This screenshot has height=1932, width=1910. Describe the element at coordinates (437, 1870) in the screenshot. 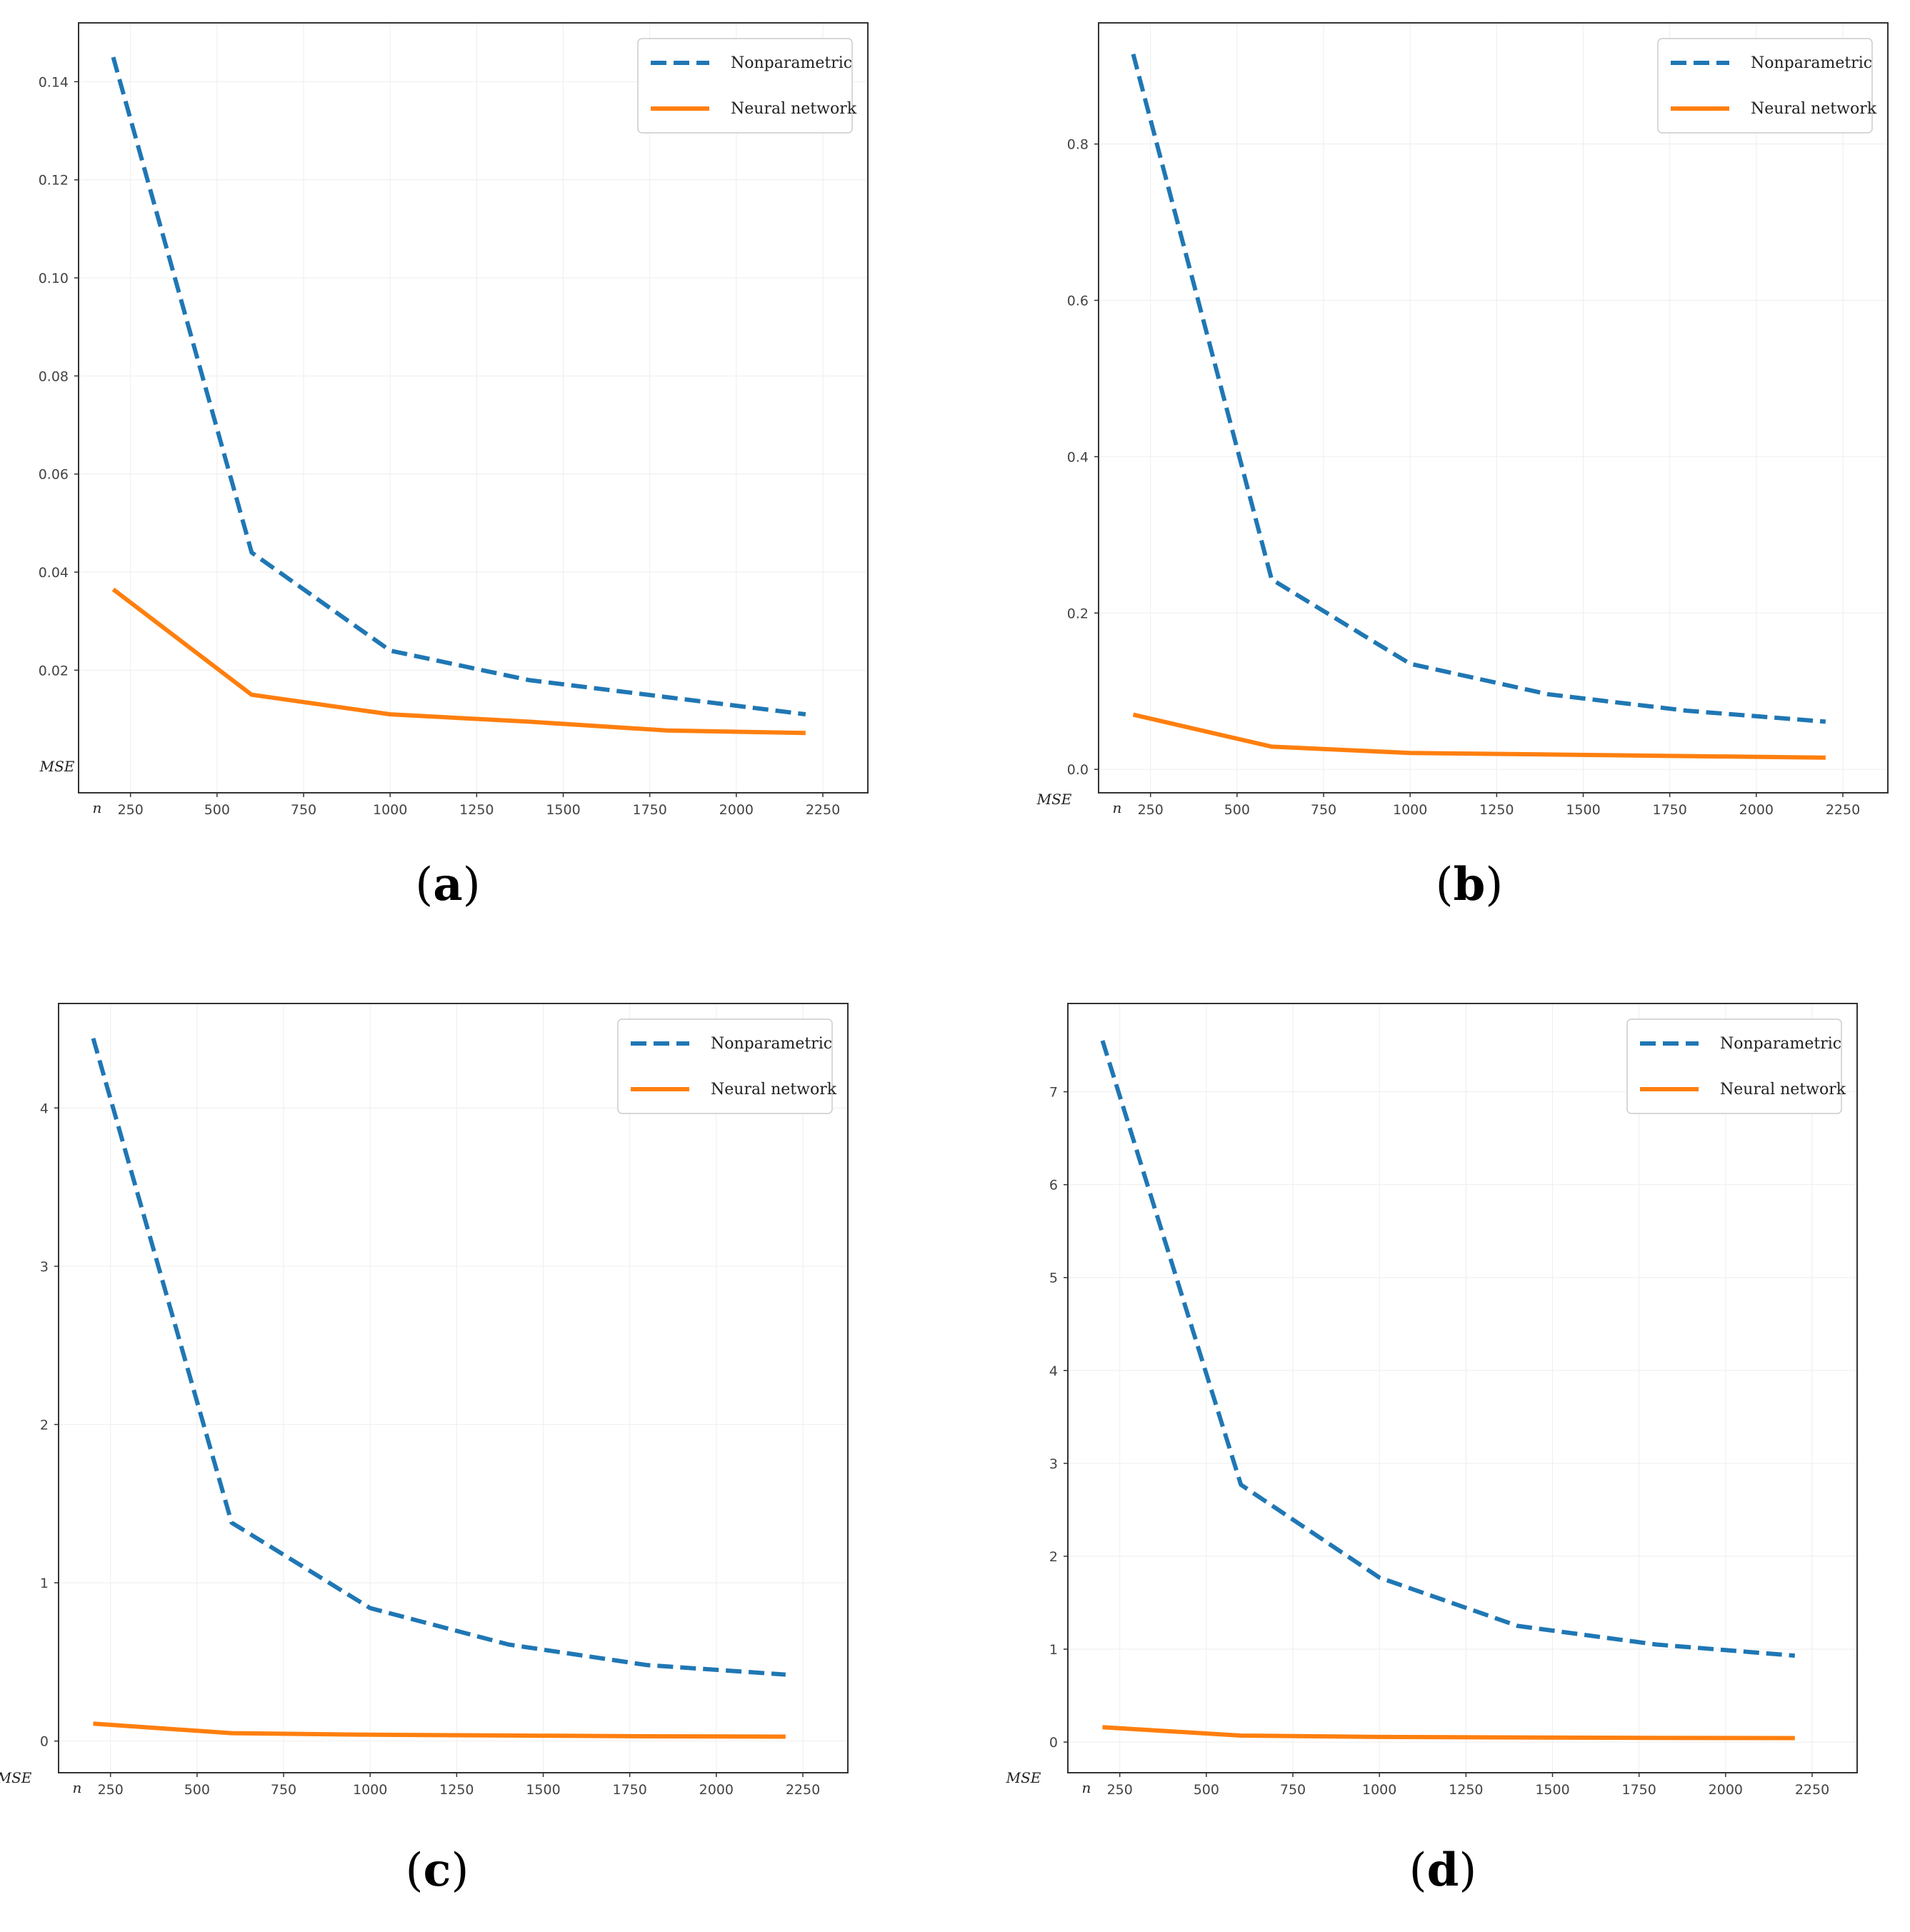

I see `panel-caption: (c)` at that location.